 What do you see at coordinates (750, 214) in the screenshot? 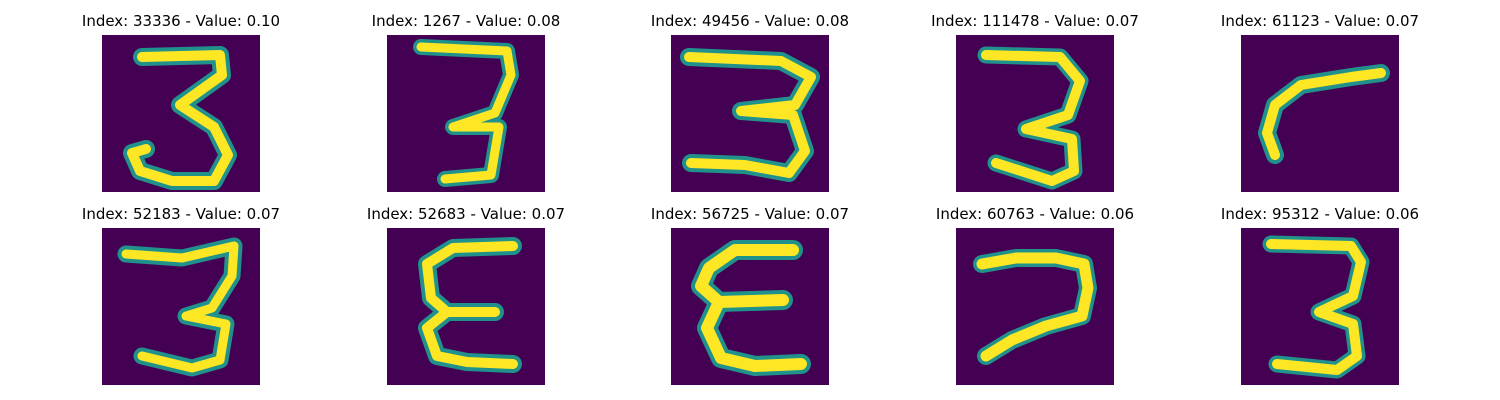
I see `panel-title: Index: 56725 - Value: 0.07` at bounding box center [750, 214].